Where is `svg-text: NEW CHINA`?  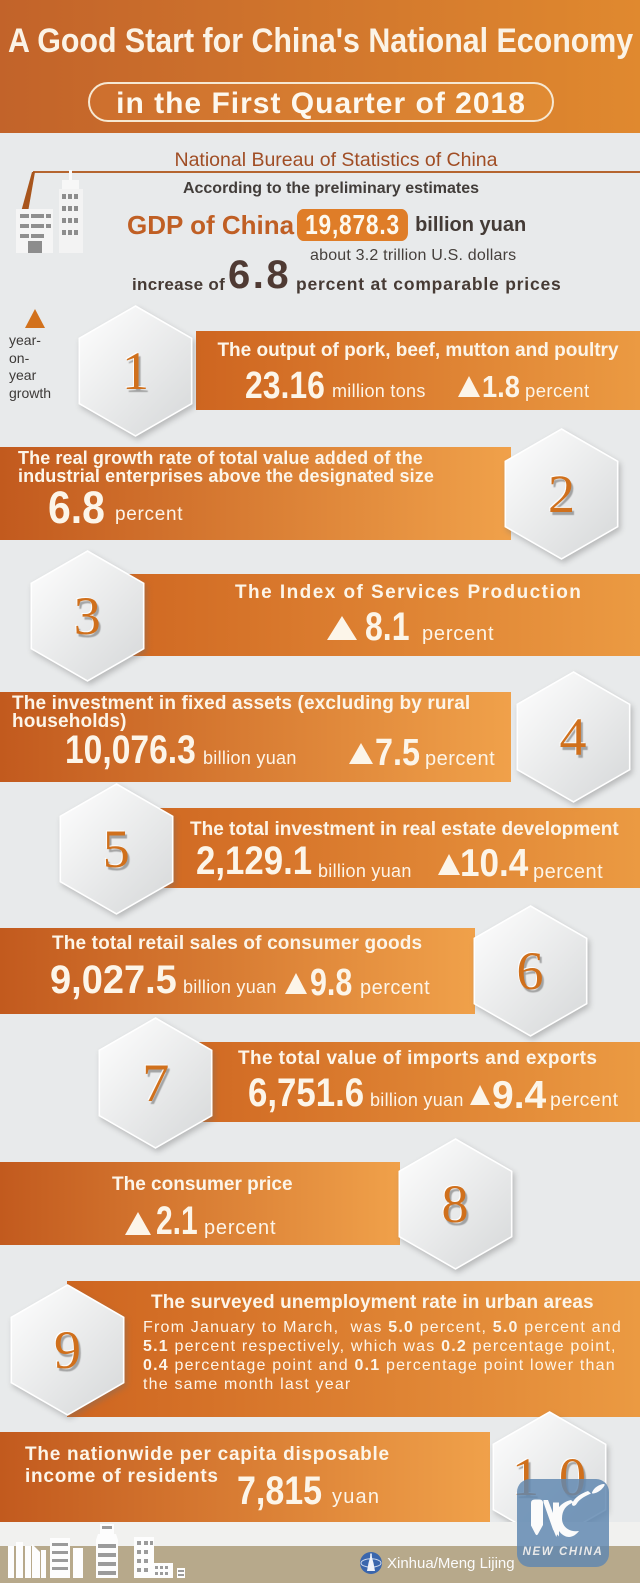
svg-text: NEW CHINA is located at coordinates (563, 1552).